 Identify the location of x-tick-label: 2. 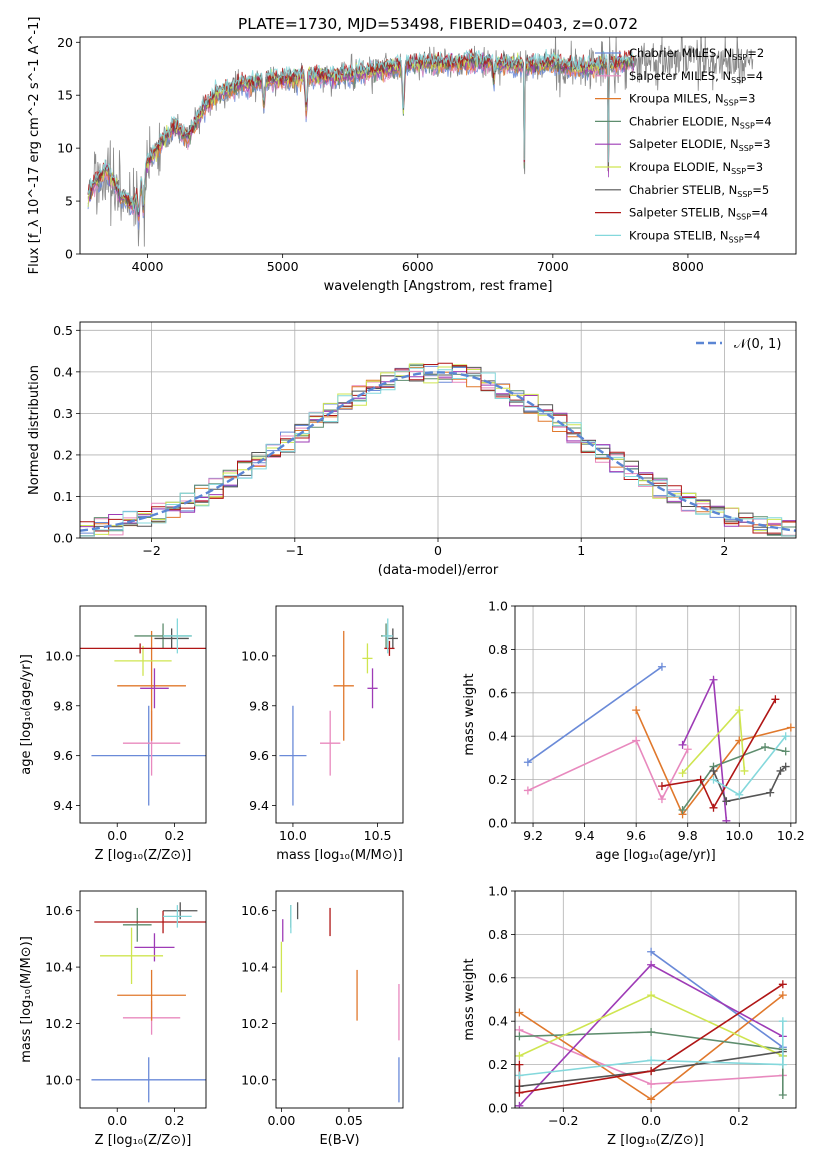
(724, 550).